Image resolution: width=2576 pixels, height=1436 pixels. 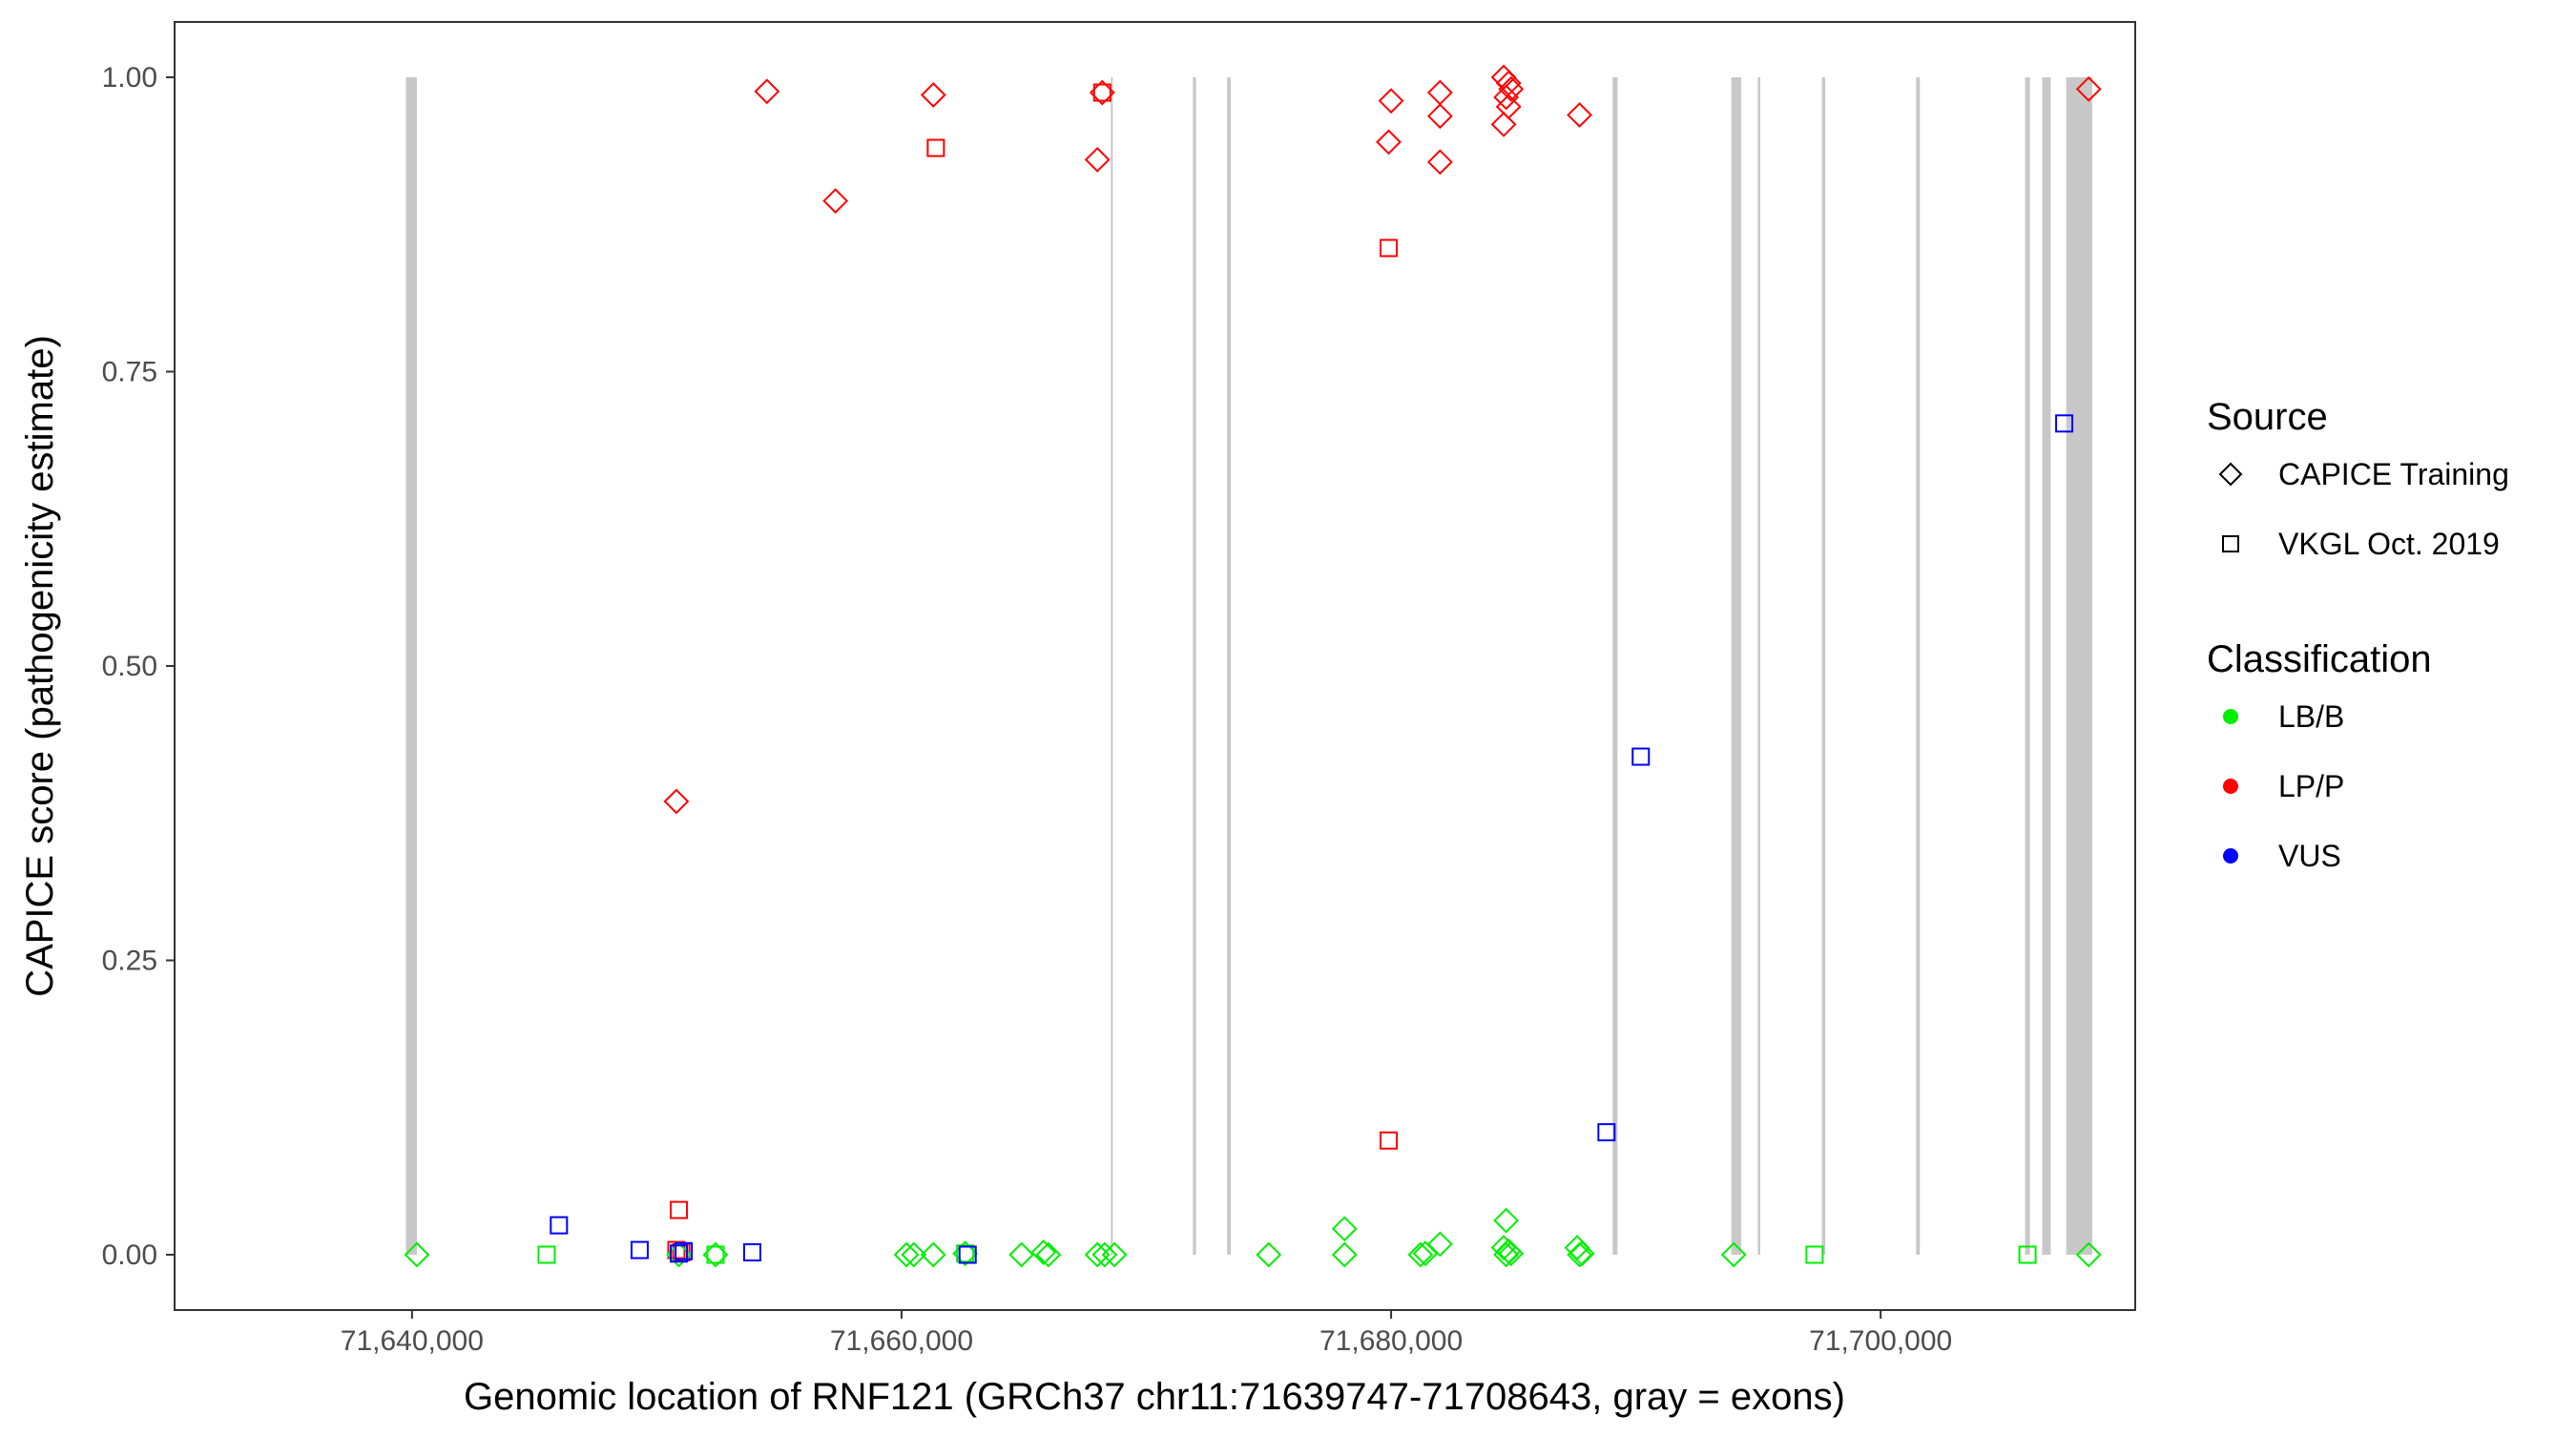 I want to click on legend-title-classification: Classification, so click(x=2319, y=659).